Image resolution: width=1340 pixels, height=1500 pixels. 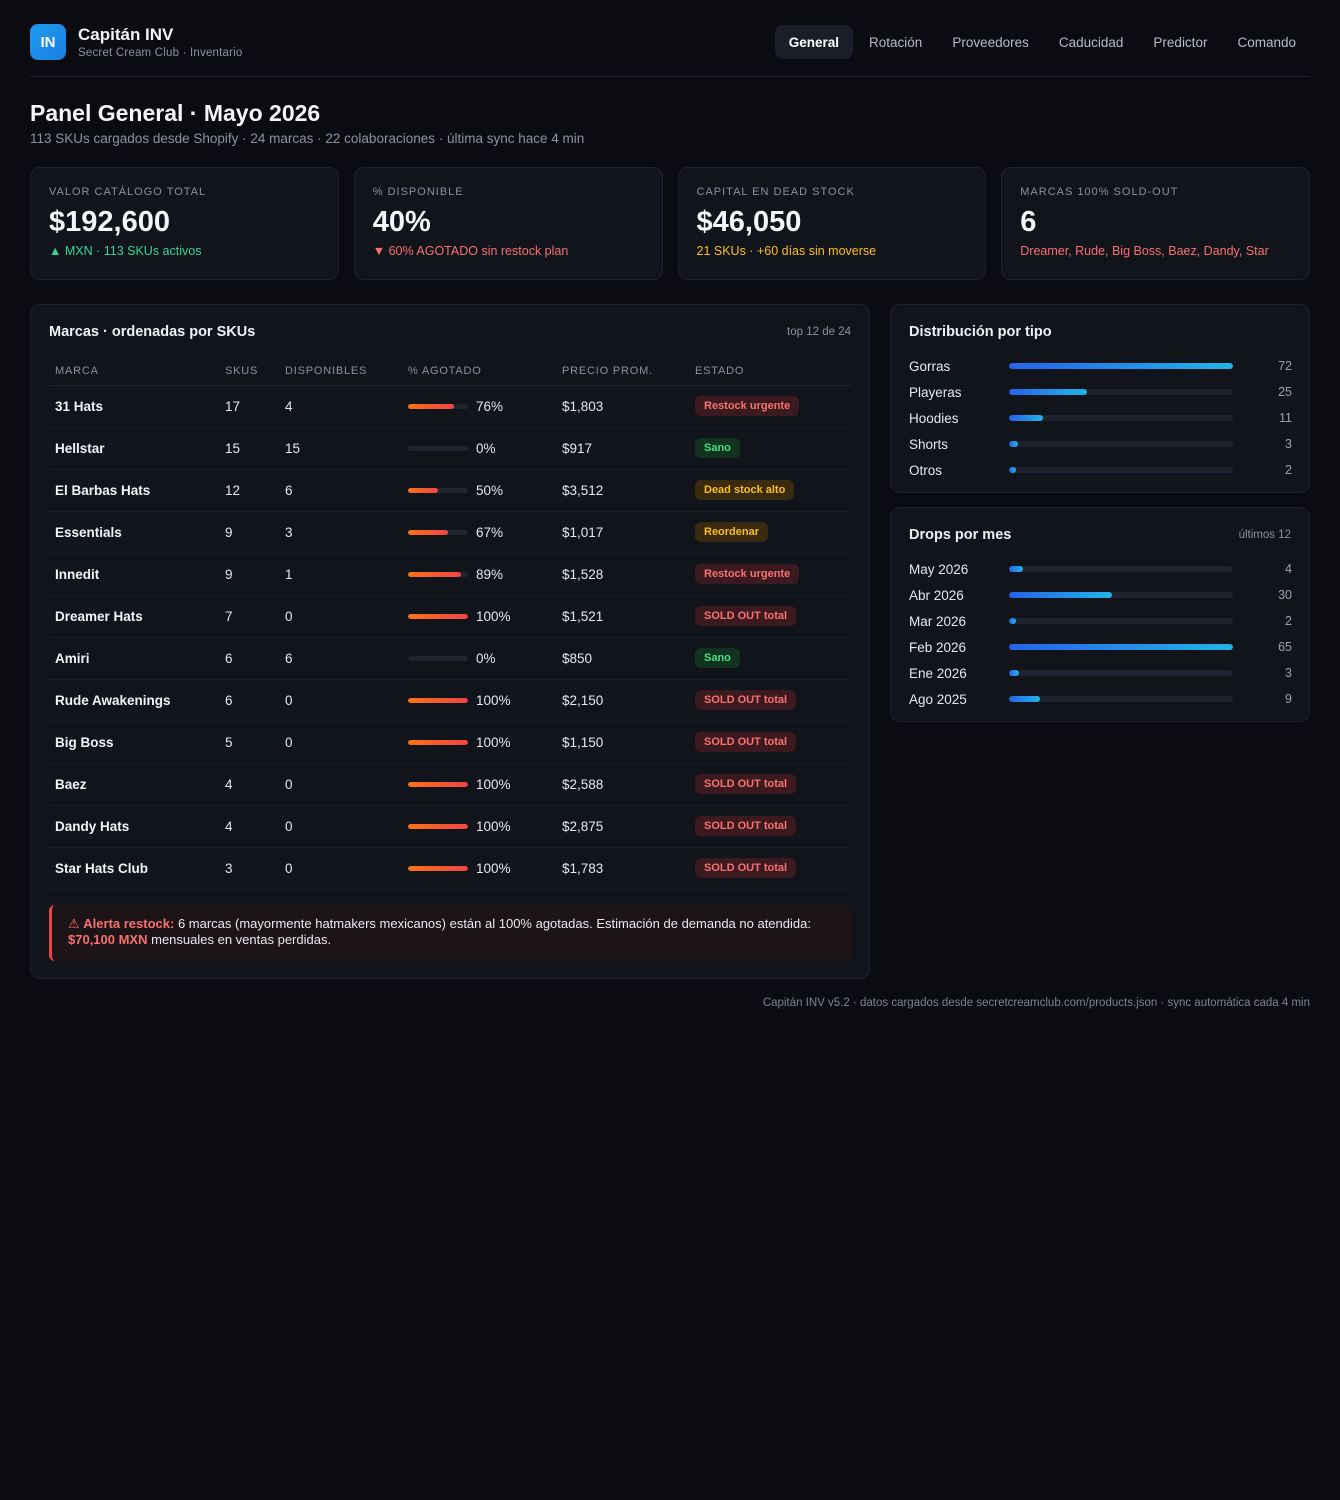 I want to click on bar-label: Otros, so click(x=926, y=470).